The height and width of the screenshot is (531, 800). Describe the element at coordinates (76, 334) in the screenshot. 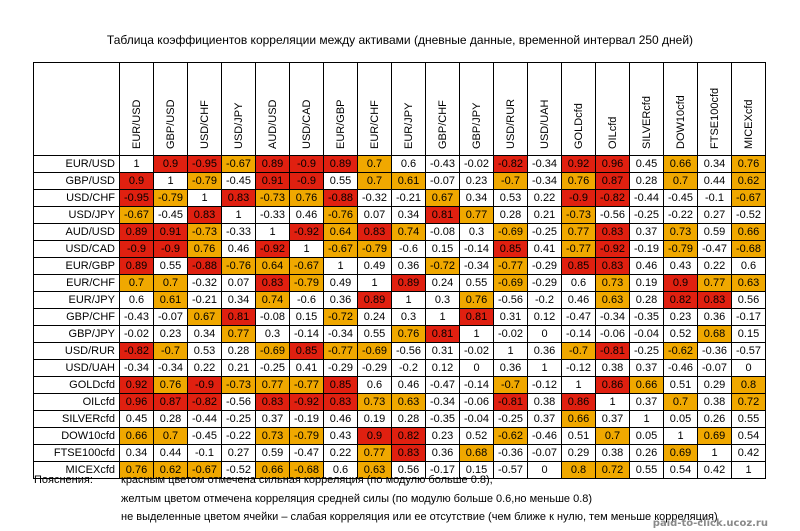

I see `row-header: GBP/JPY` at that location.